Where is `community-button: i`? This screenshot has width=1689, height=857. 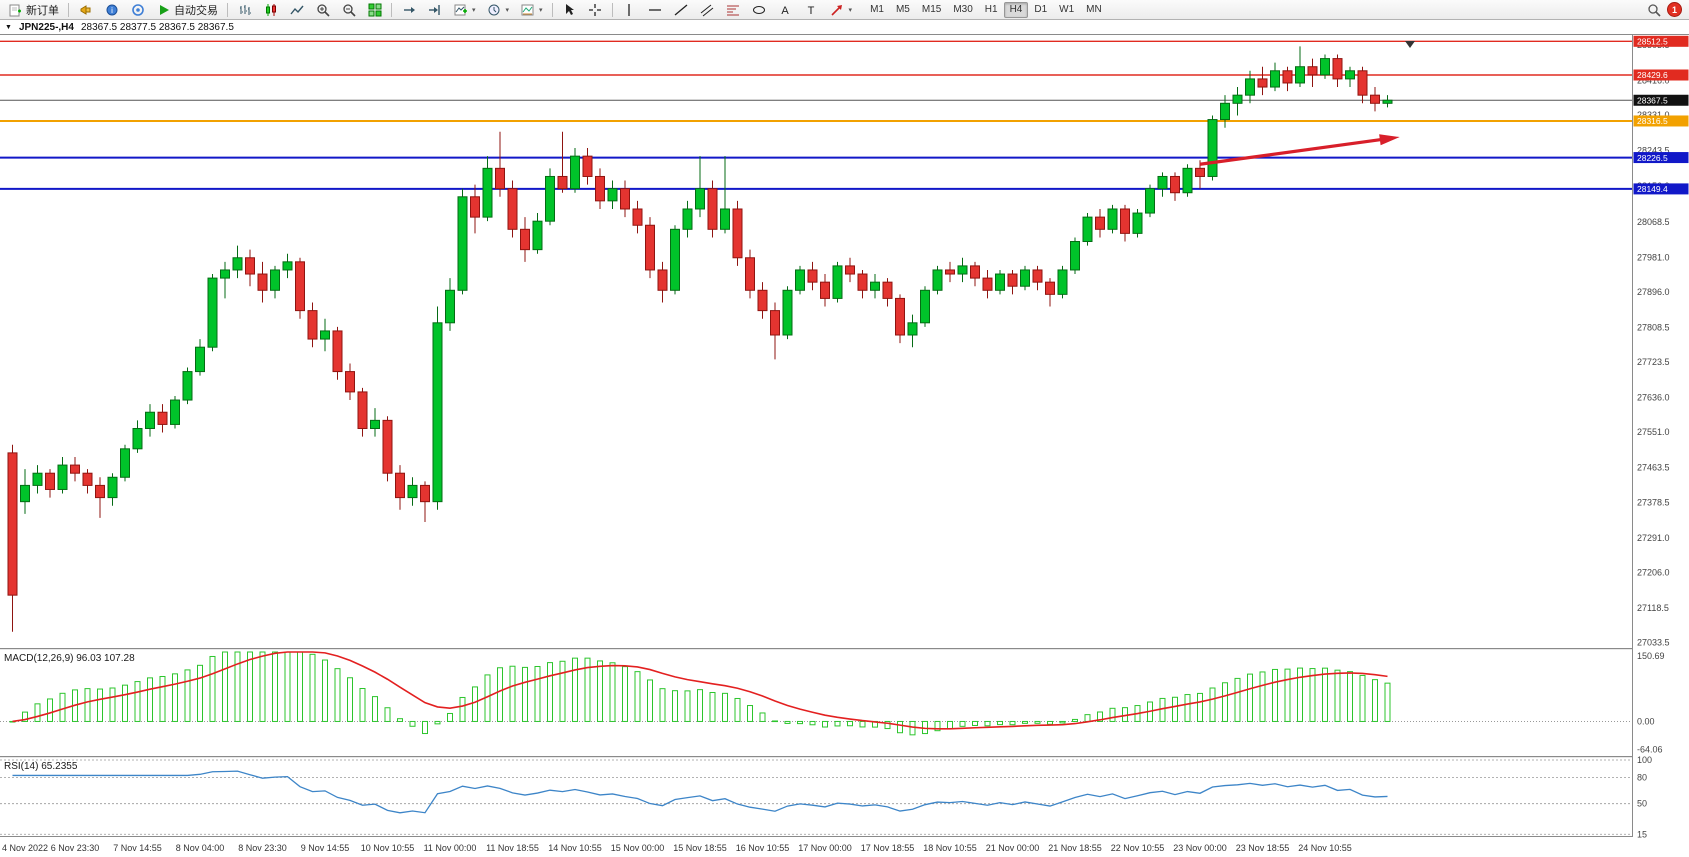
community-button: i is located at coordinates (111, 9).